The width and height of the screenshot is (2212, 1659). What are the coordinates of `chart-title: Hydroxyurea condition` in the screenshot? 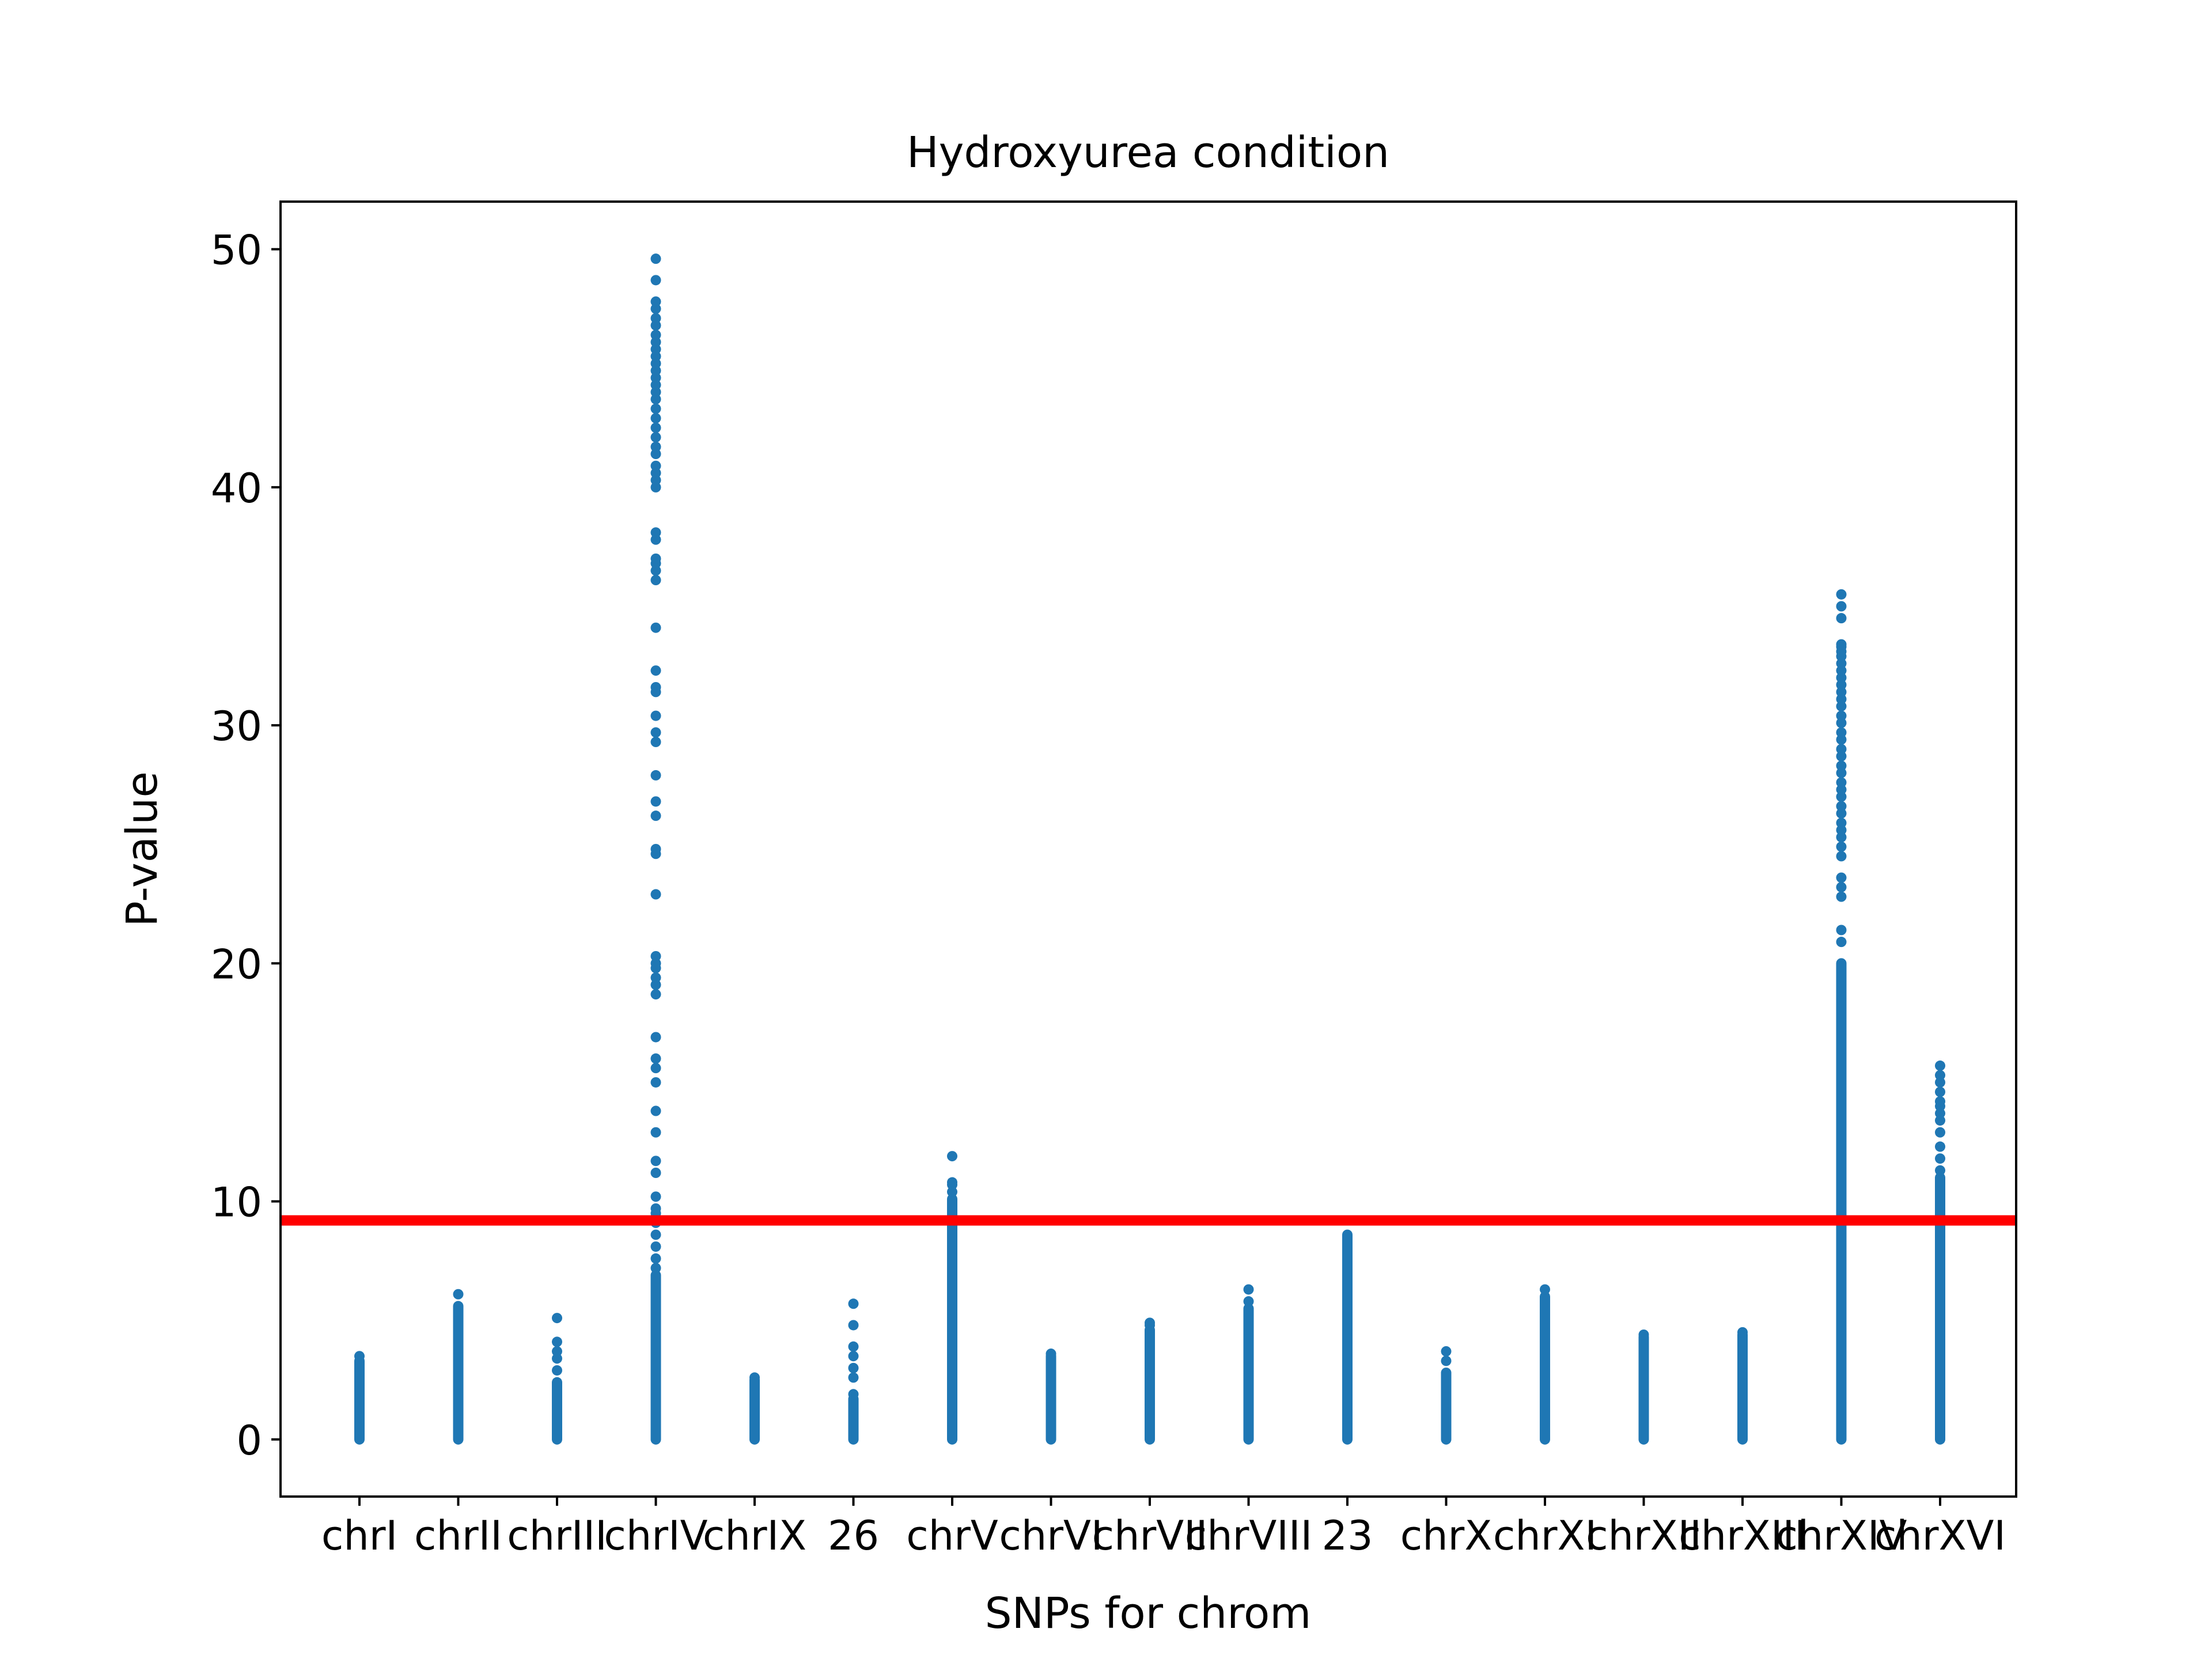 It's located at (1148, 152).